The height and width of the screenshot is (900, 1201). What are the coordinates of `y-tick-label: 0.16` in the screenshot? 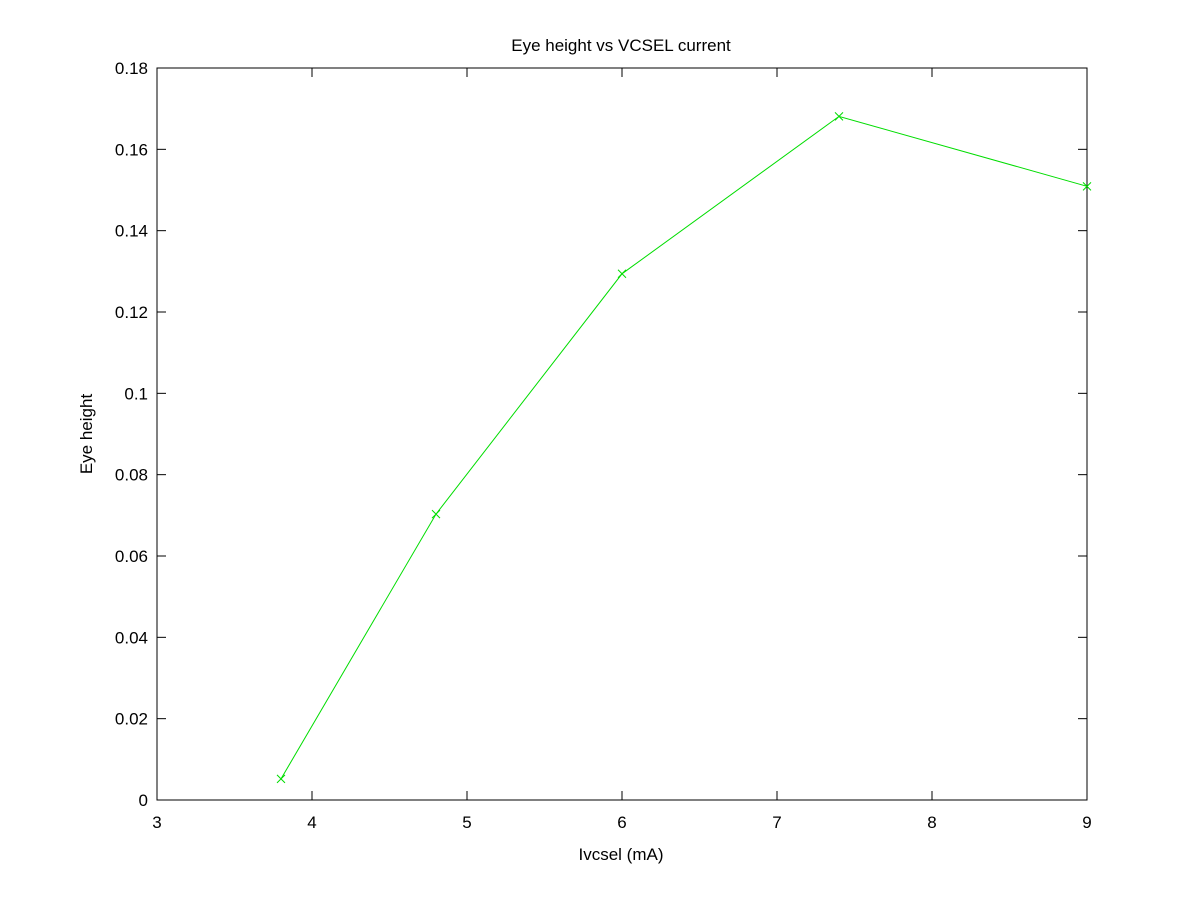 It's located at (131, 149).